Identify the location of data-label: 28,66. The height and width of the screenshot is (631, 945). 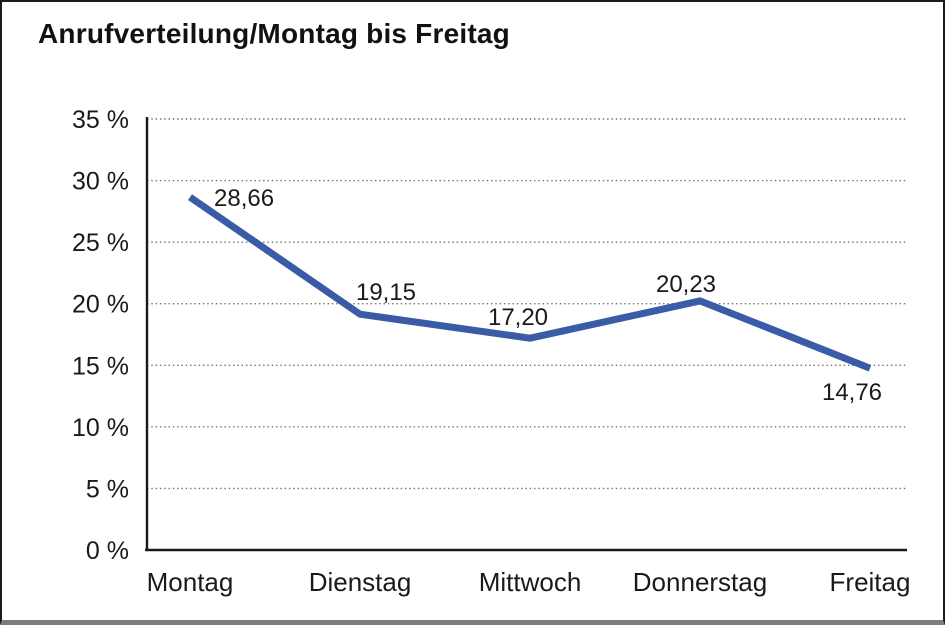
(244, 198).